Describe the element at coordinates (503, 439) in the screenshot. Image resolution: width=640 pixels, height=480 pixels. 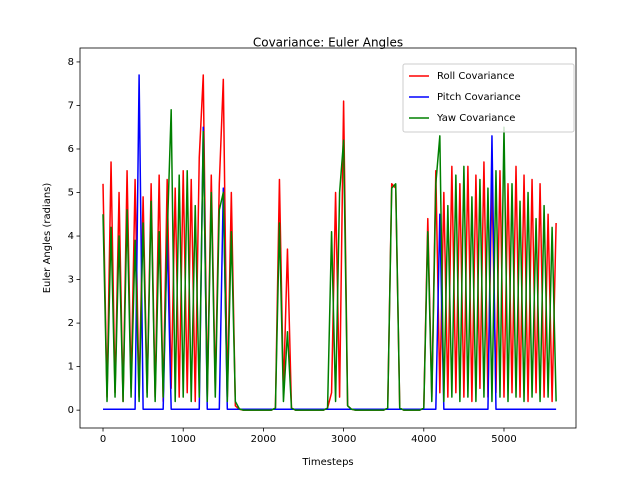
I see `x-tick-label: 5000` at that location.